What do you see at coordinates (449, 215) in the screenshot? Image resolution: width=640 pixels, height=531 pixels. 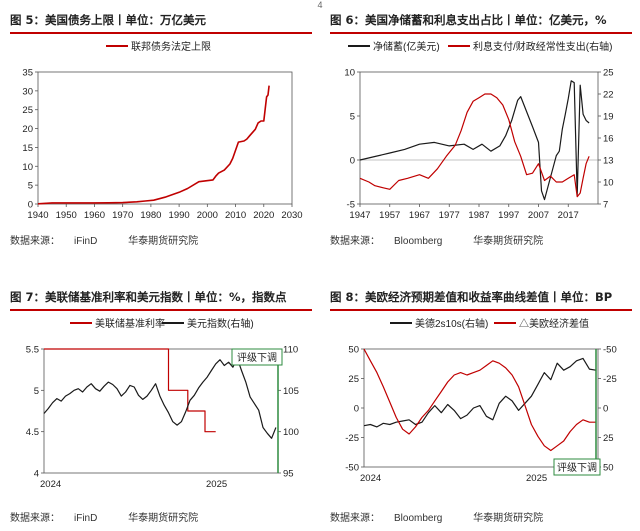 I see `x-tick-label: 1977` at bounding box center [449, 215].